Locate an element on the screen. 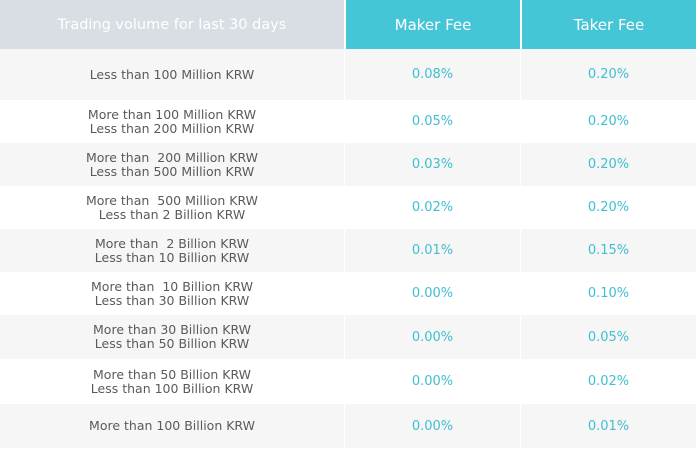 This screenshot has width=696, height=449. header-maker-fee: Maker Fee is located at coordinates (432, 24).